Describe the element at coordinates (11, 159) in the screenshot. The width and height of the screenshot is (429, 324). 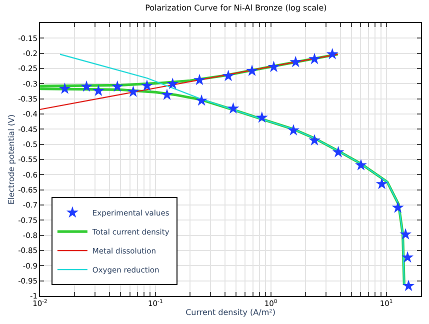
I see `y-axis-title: Electrode potential (V)` at that location.